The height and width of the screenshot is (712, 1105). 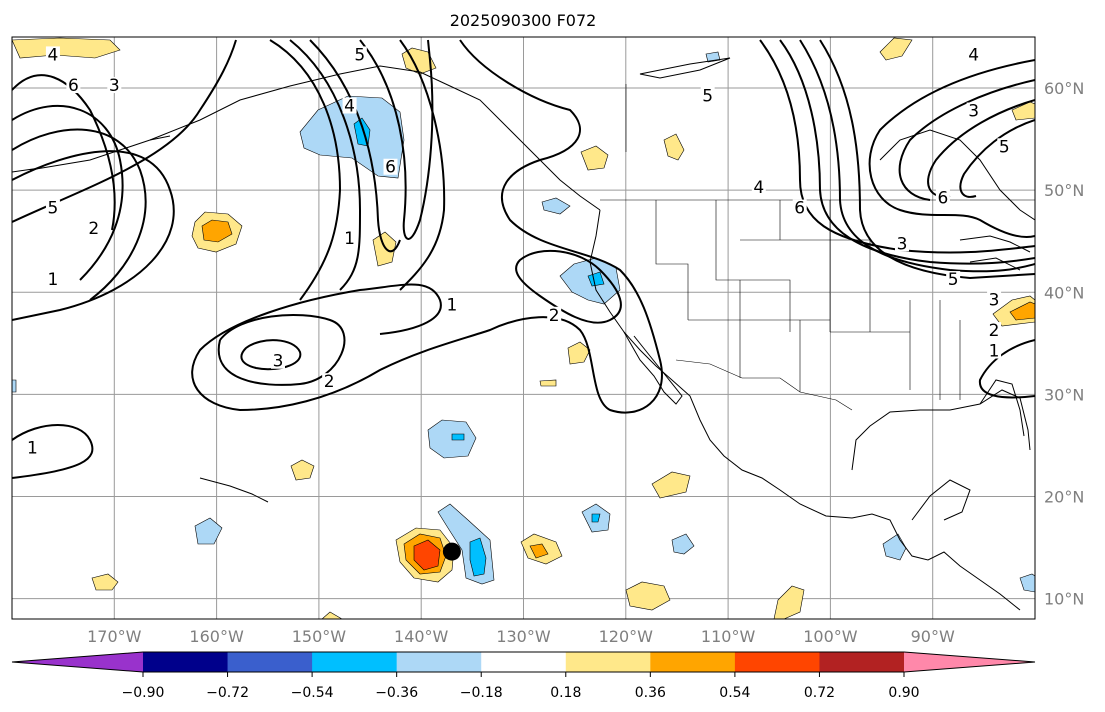 What do you see at coordinates (653, 368) in the screenshot?
I see `baja-california` at bounding box center [653, 368].